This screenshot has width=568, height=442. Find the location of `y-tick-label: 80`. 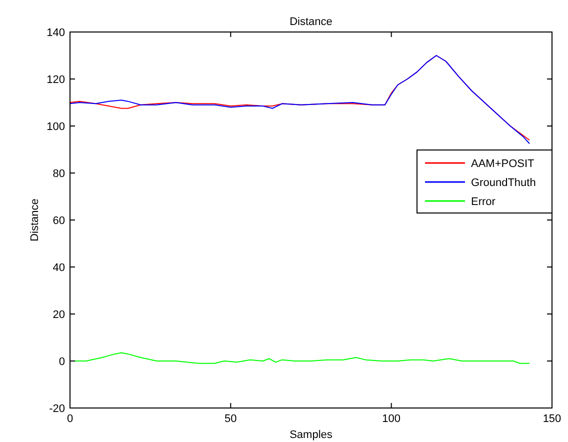

y-tick-label: 80 is located at coordinates (58, 174).